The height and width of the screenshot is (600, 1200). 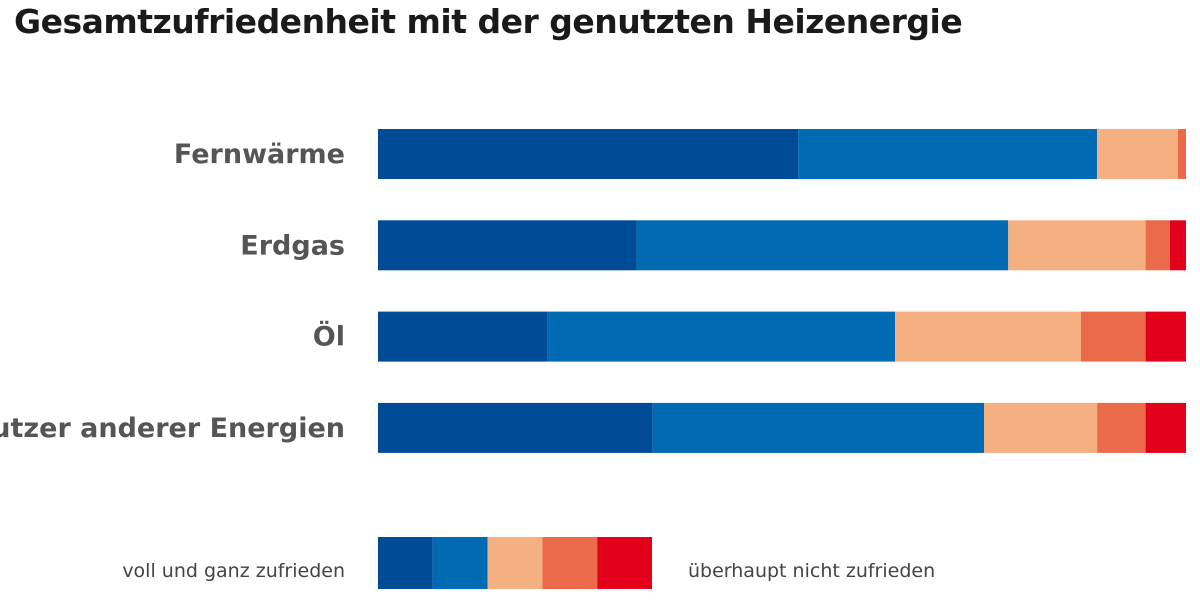 I want to click on category-label: Fernwärme, so click(x=259, y=154).